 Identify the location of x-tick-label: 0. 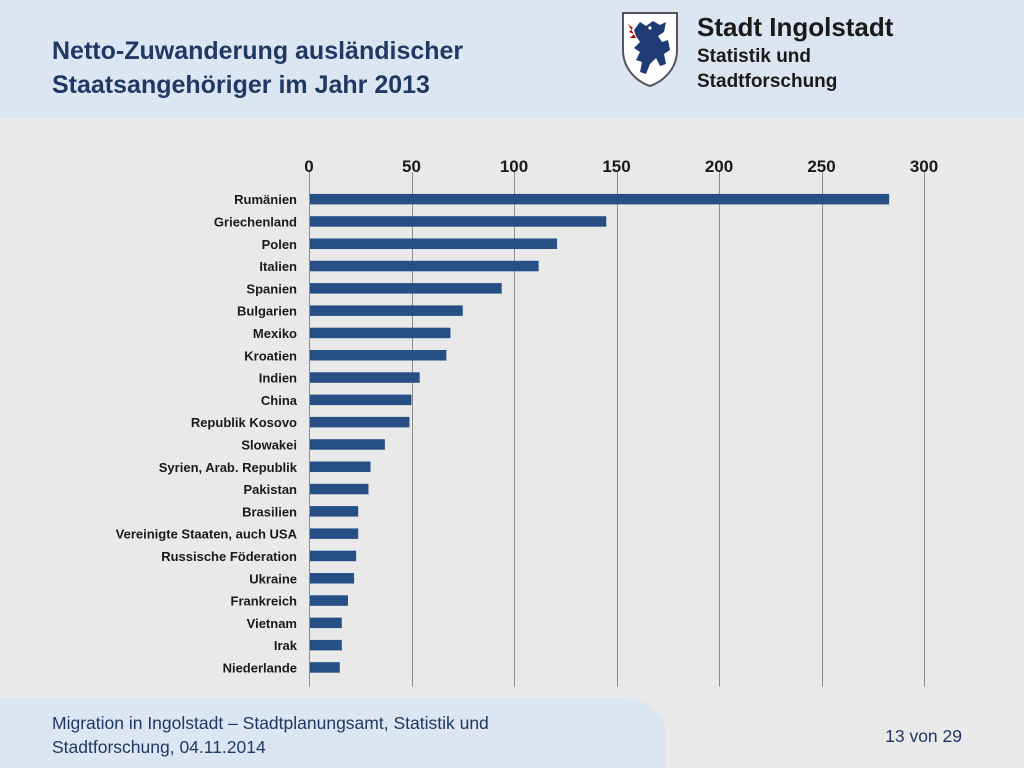
(308, 166).